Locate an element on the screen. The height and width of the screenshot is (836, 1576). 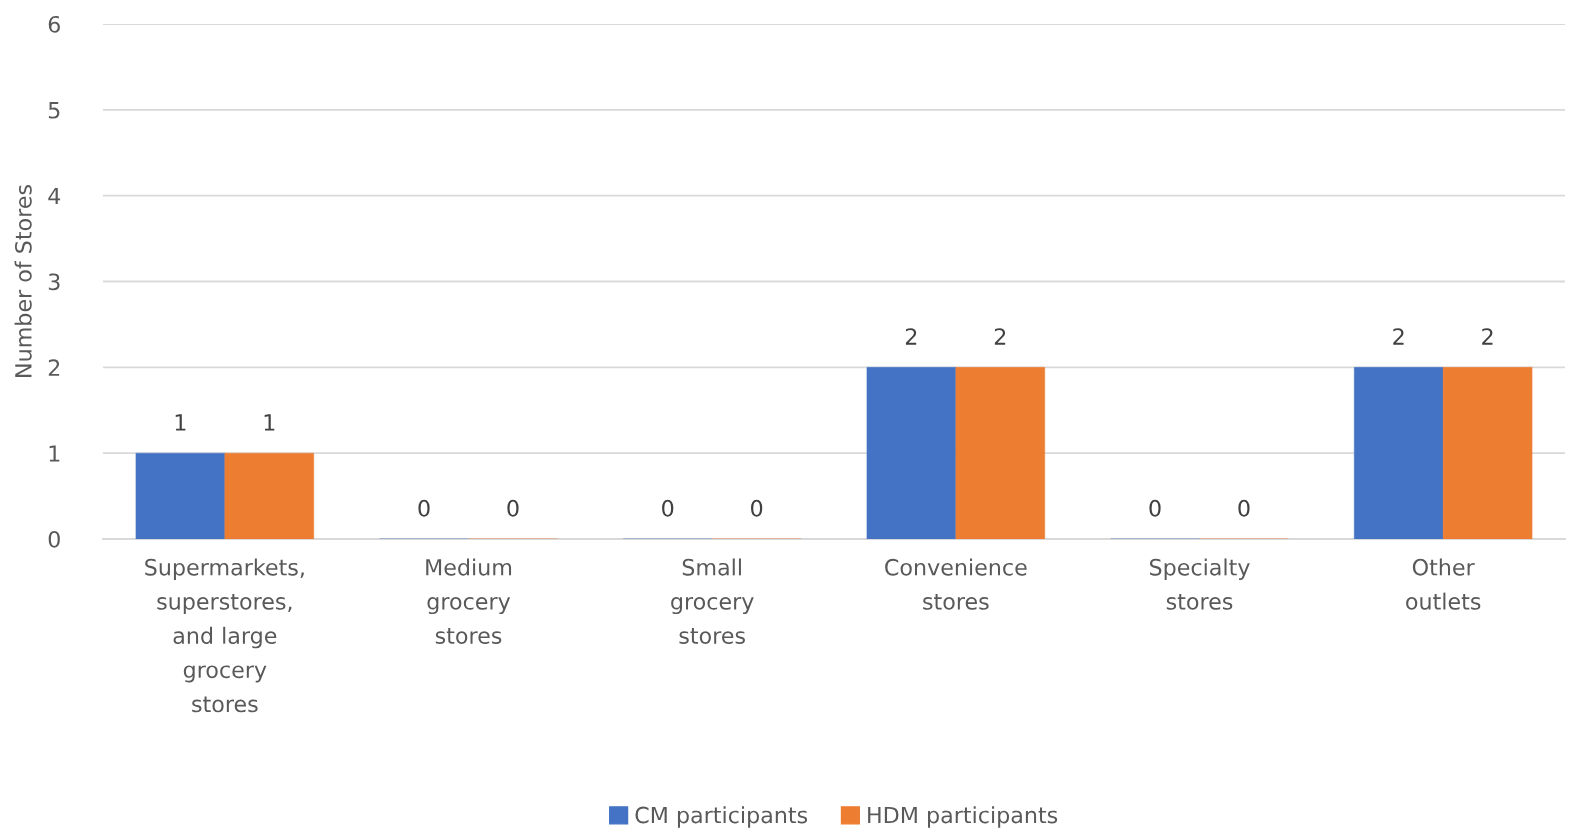
x-tick-label: Medium grocery stores is located at coordinates (469, 601).